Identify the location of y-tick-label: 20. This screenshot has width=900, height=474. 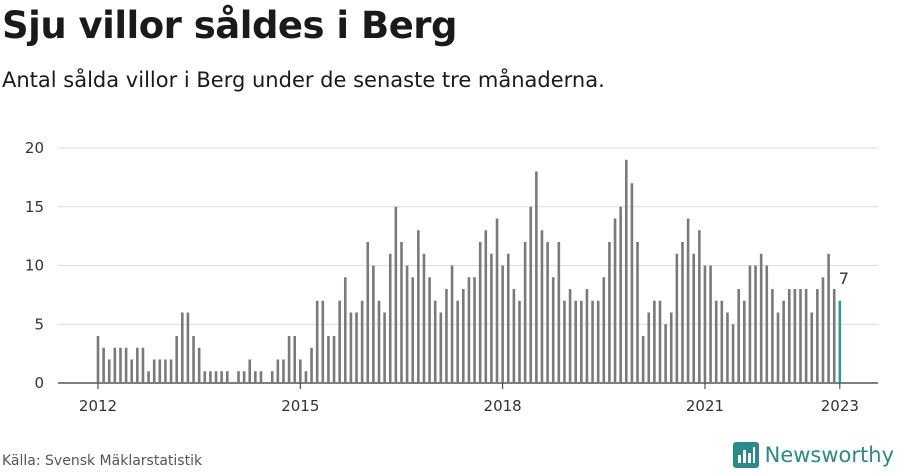
(34, 148).